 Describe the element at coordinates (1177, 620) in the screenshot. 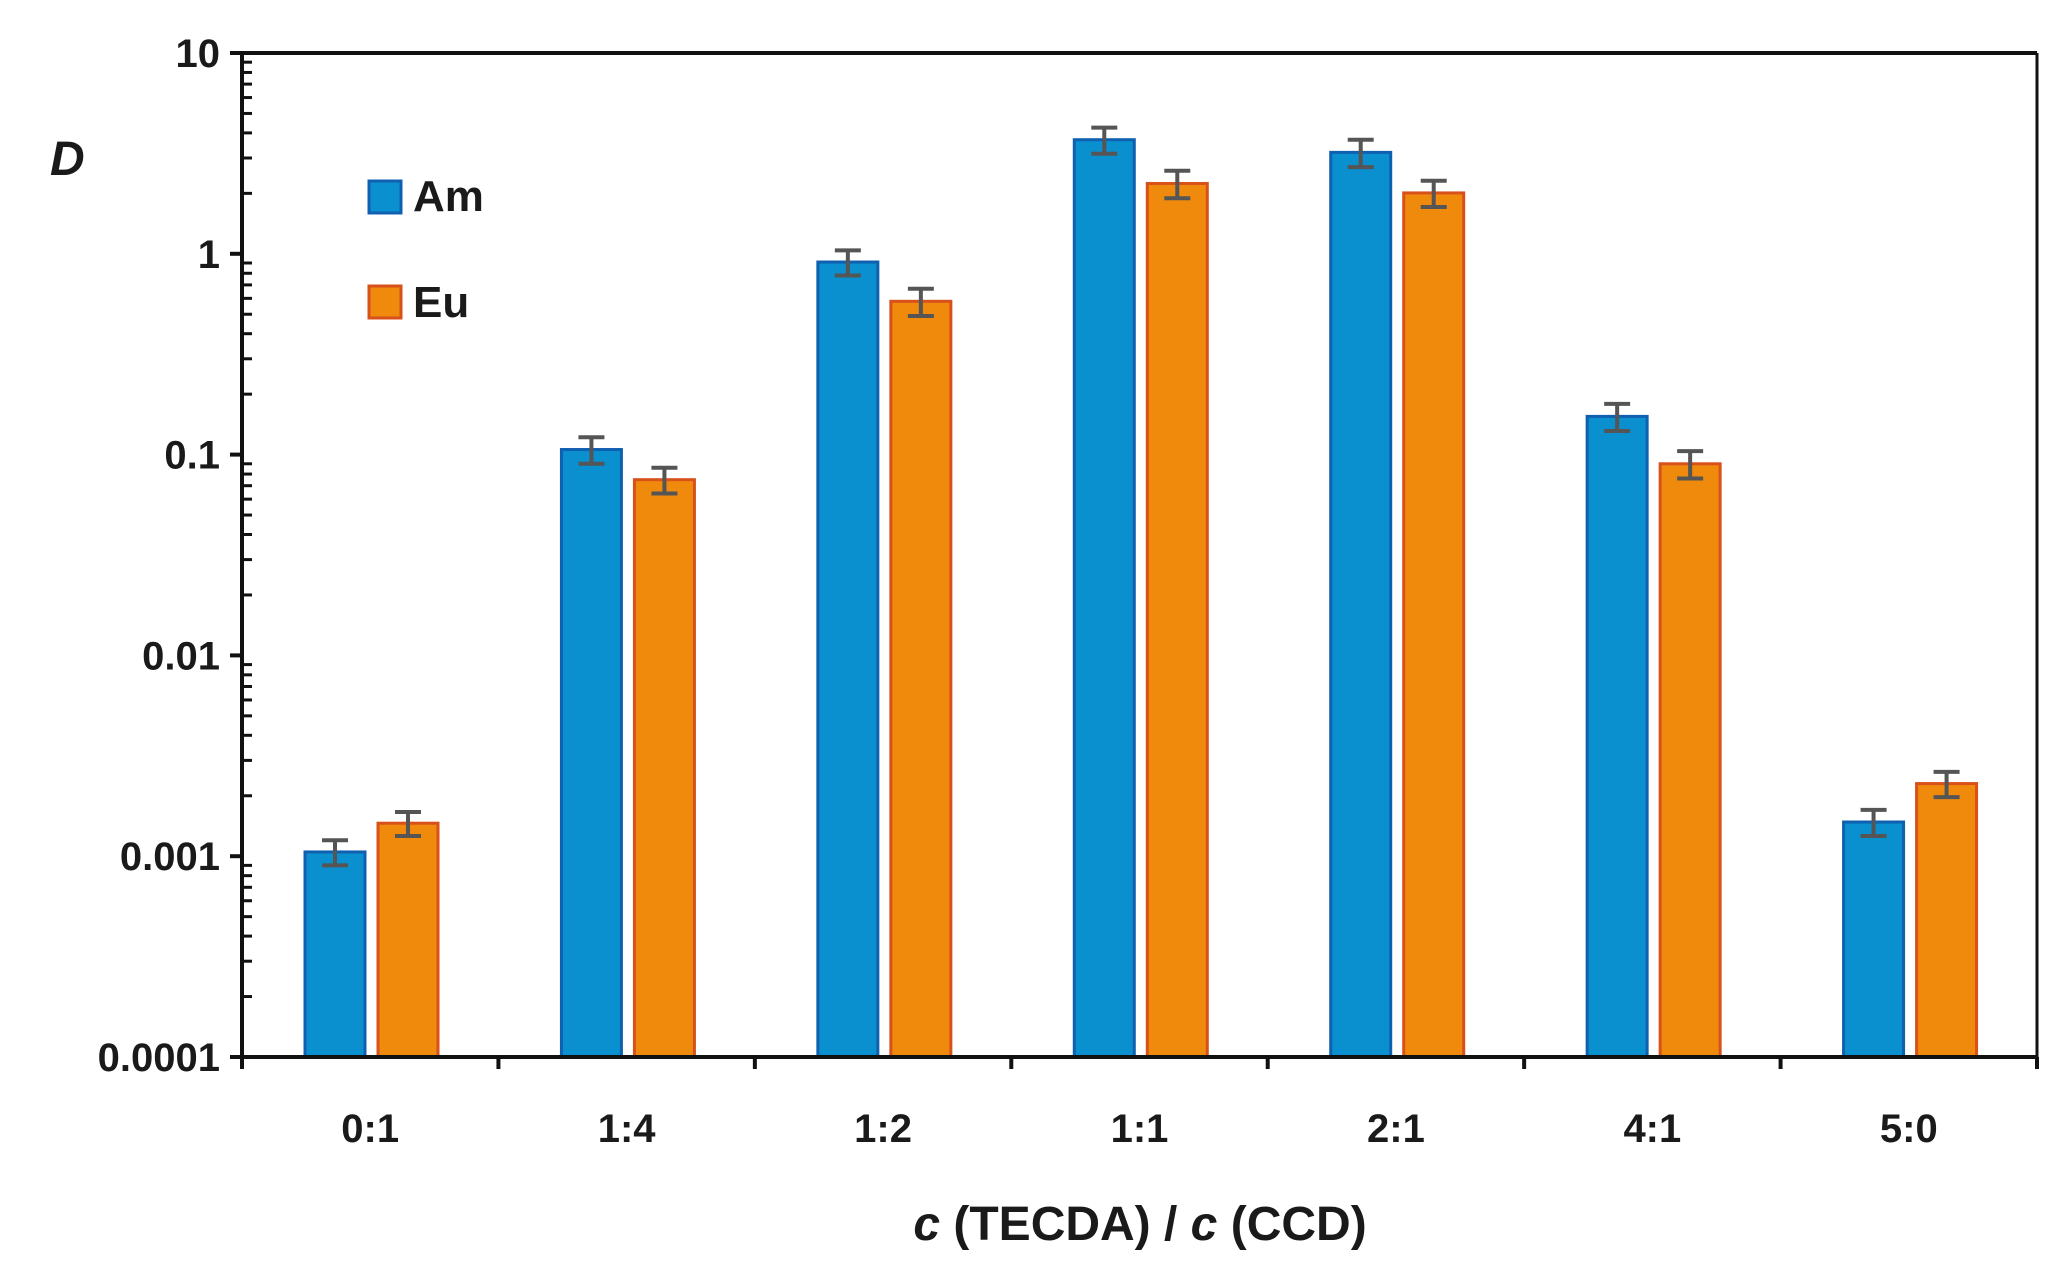

I see `bar-eu-1:1` at that location.